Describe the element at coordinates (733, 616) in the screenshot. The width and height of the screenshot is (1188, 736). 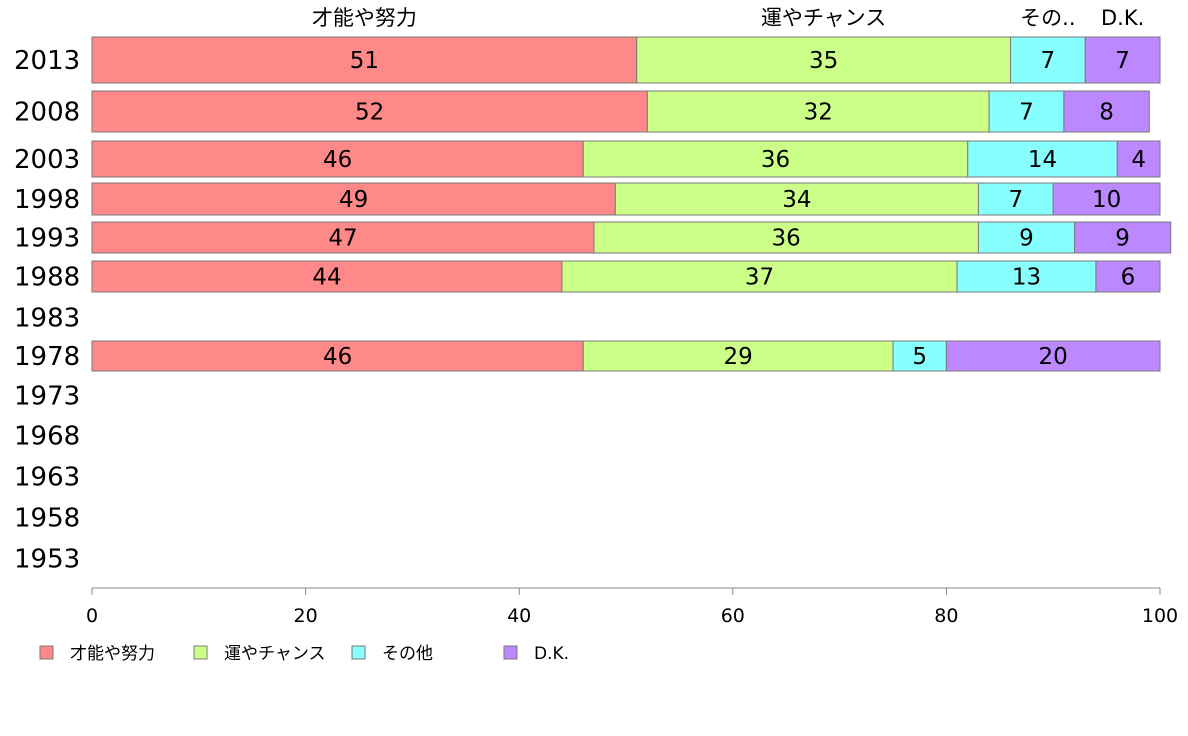
I see `x-tick-label: 60` at that location.